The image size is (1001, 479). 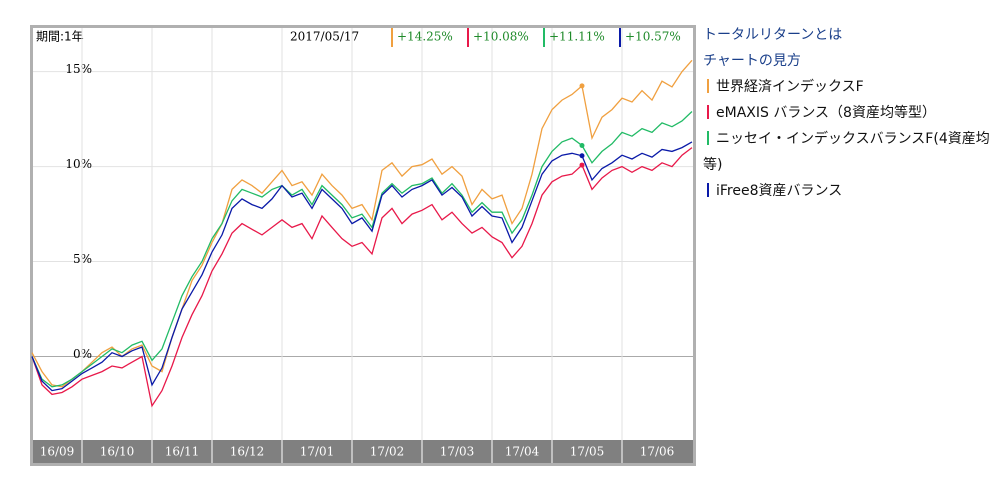 What do you see at coordinates (60, 37) in the screenshot?
I see `period-label: 期間:1年` at bounding box center [60, 37].